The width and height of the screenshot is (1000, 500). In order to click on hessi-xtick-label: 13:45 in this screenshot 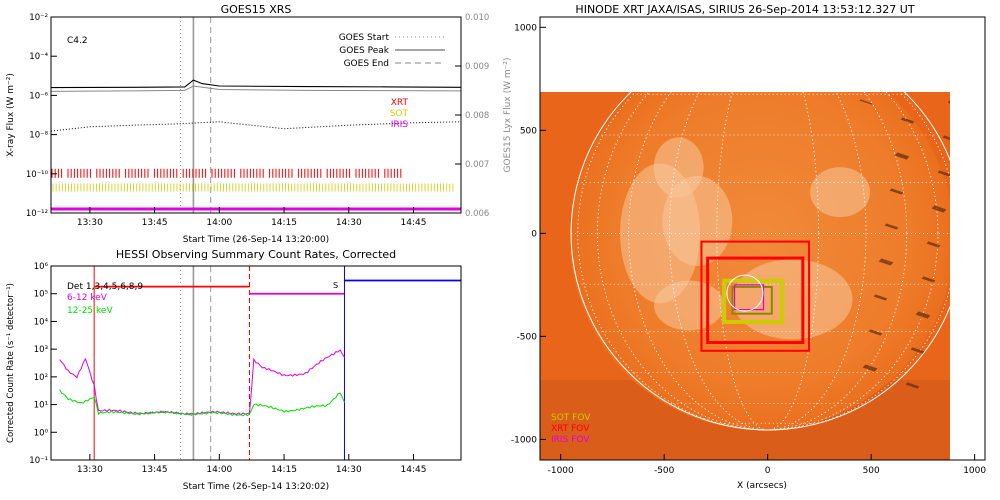, I will do `click(155, 470)`.